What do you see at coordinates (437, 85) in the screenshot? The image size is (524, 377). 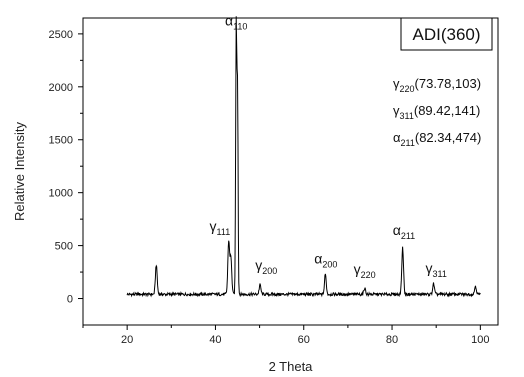 I see `legend-line: γ220(73.78,103)` at bounding box center [437, 85].